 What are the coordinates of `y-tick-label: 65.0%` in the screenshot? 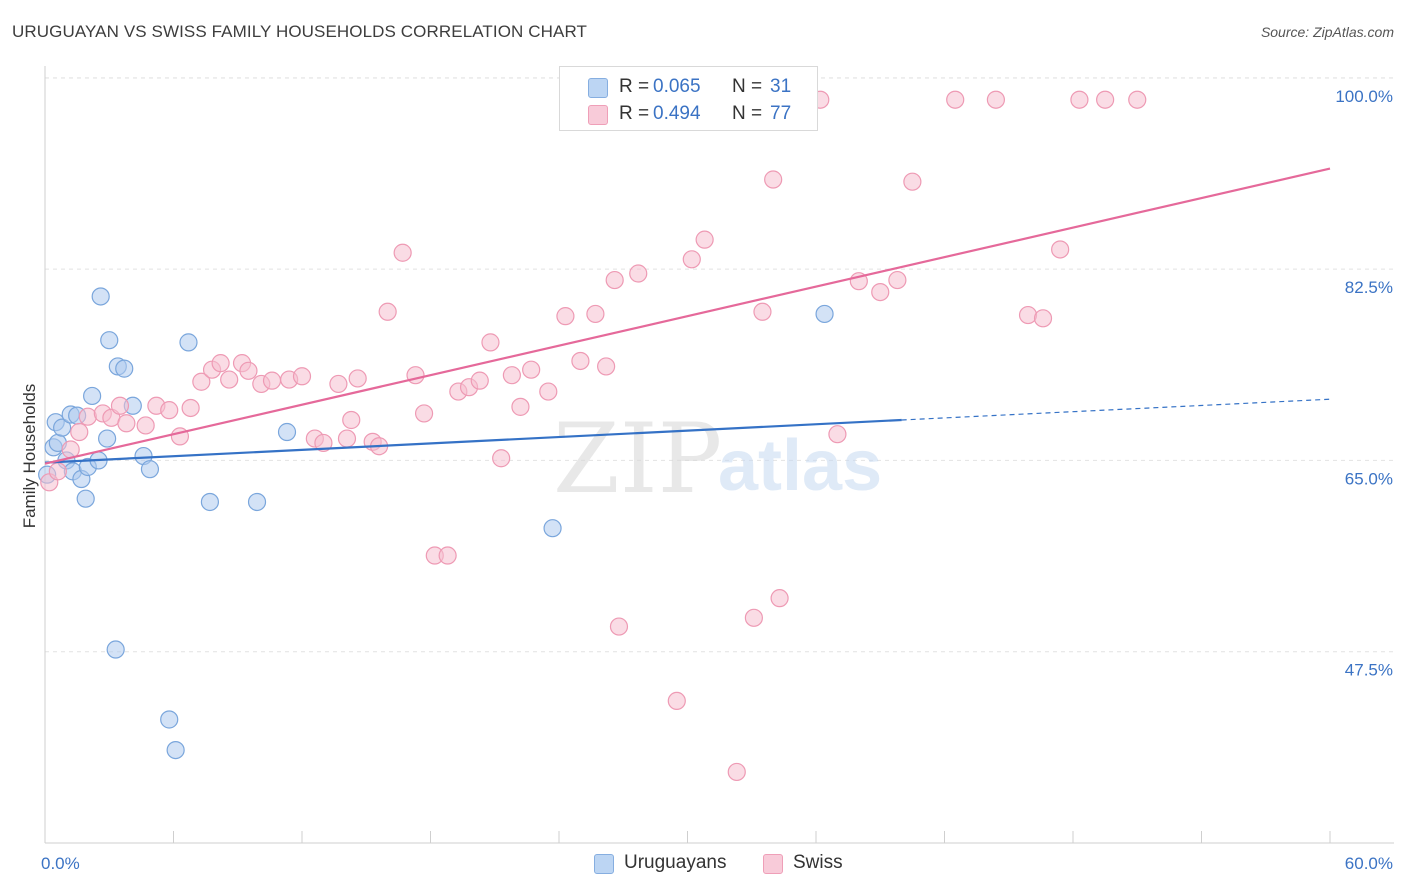 It's located at (1369, 478).